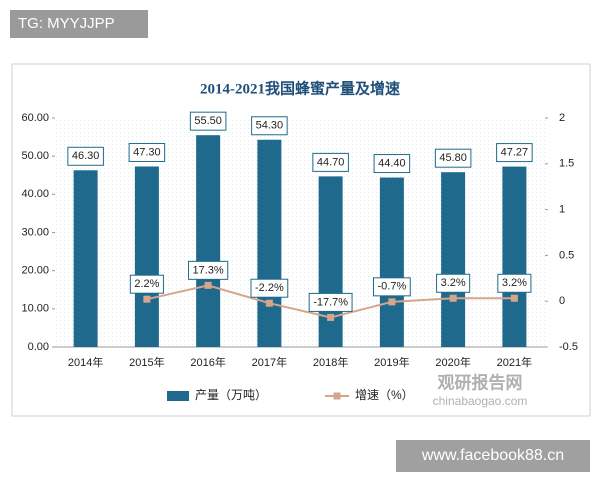 This screenshot has width=600, height=480. Describe the element at coordinates (66, 23) in the screenshot. I see `watermark: TG: MYYJJPP` at that location.